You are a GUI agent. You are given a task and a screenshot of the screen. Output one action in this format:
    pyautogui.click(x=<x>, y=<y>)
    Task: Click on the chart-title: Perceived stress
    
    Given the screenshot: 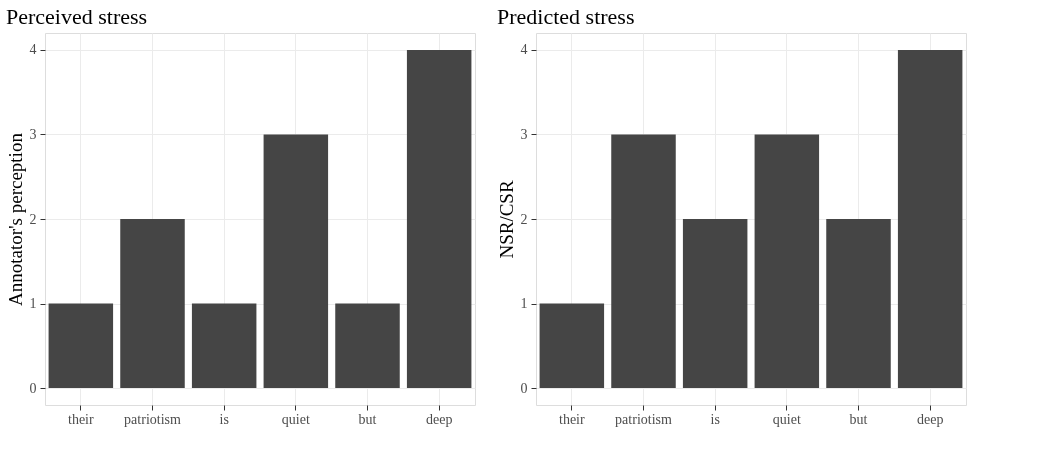 What is the action you would take?
    pyautogui.click(x=77, y=16)
    